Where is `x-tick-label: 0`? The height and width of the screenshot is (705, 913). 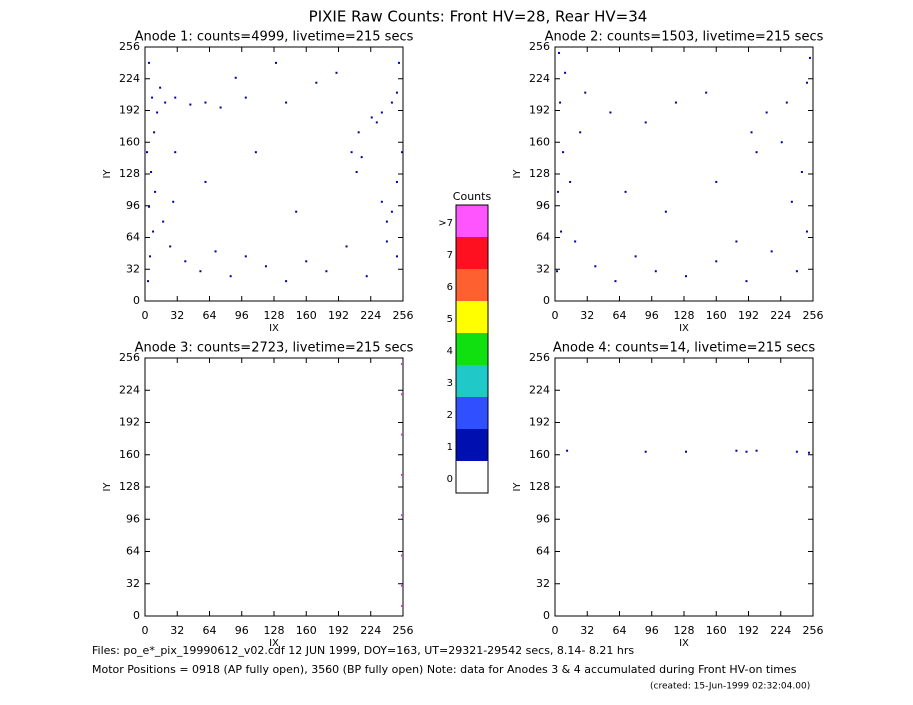
x-tick-label: 0 is located at coordinates (145, 630).